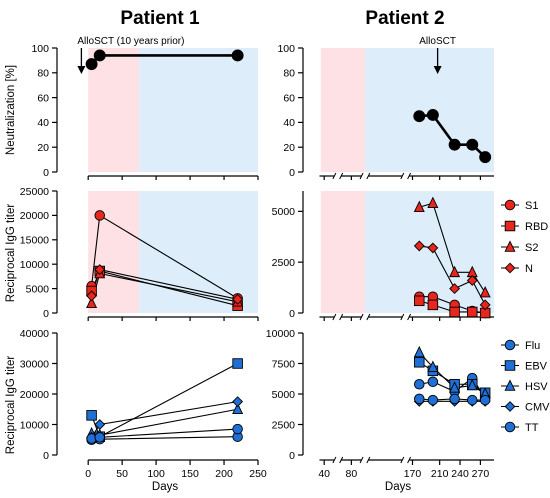  What do you see at coordinates (160, 18) in the screenshot?
I see `title-patient-1: Patient 1` at bounding box center [160, 18].